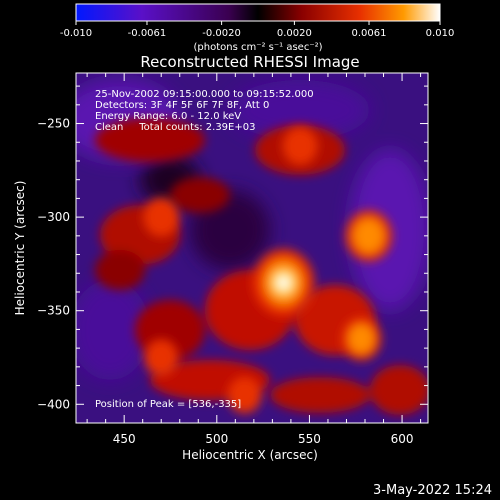 The width and height of the screenshot is (500, 500). What do you see at coordinates (258, 12) in the screenshot?
I see `colorbar` at bounding box center [258, 12].